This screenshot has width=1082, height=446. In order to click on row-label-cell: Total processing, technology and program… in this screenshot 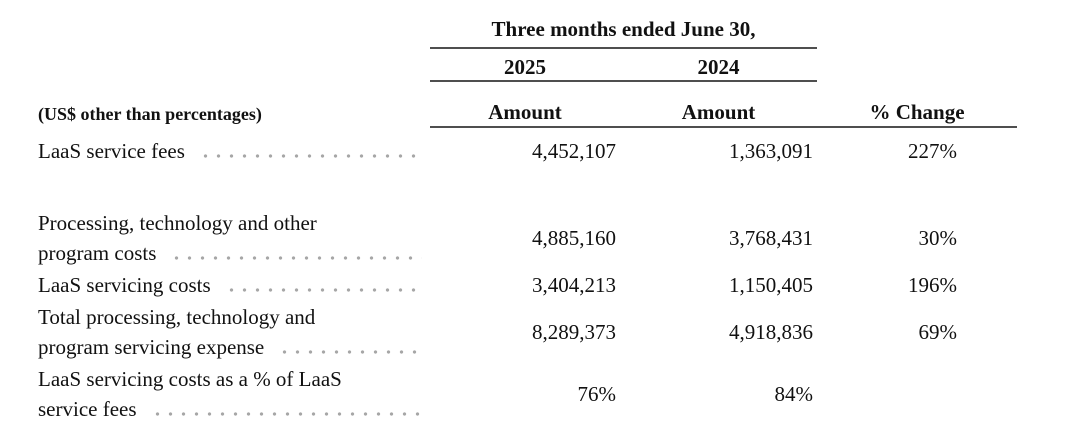, I will do `click(234, 332)`.